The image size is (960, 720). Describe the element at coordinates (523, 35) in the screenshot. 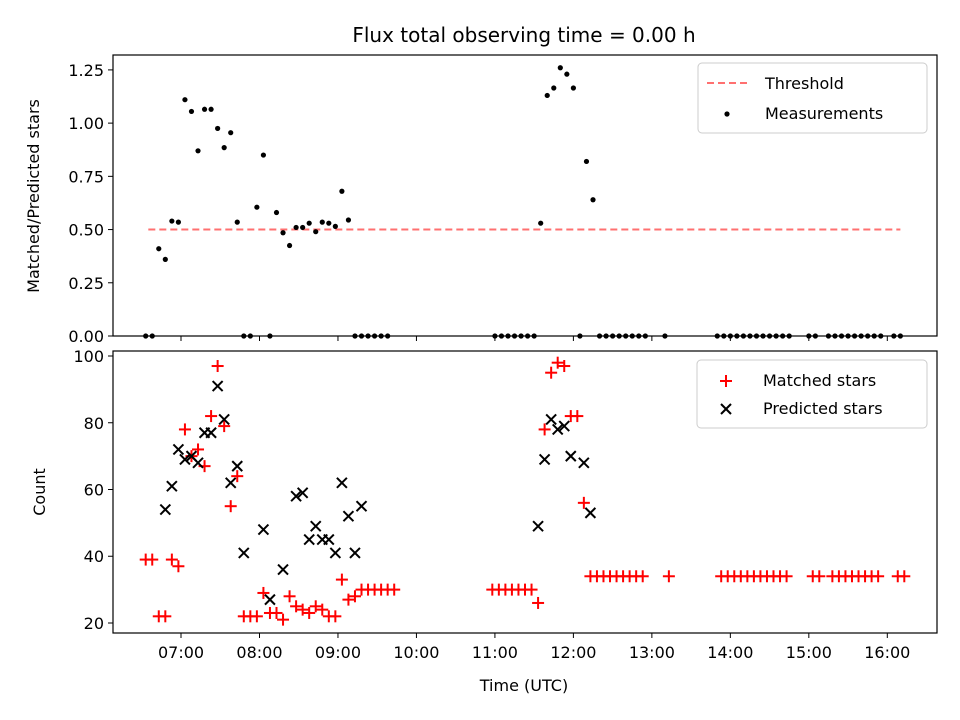

I see `top-chart-title: Flux total observing time = 0.00 h` at that location.